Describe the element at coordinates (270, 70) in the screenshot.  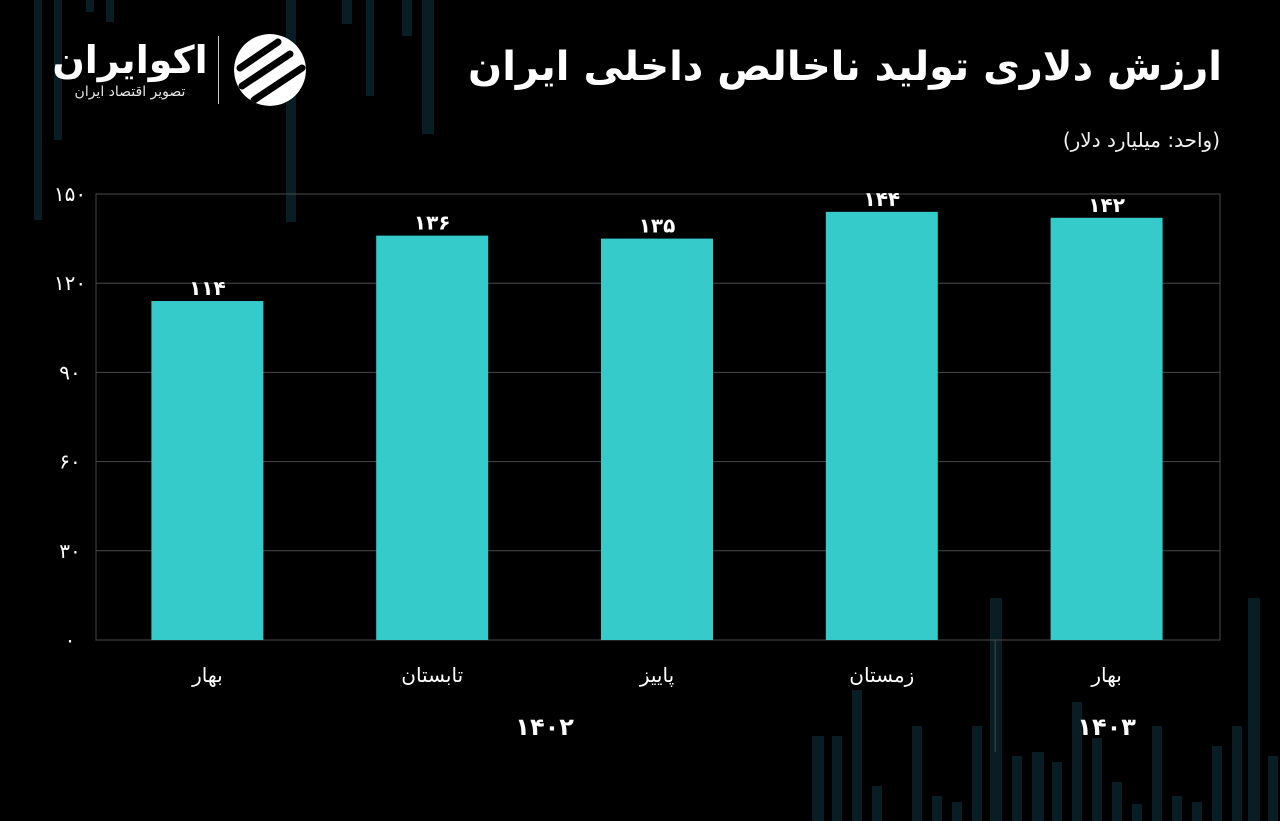
I see `logo-mark-icon` at that location.